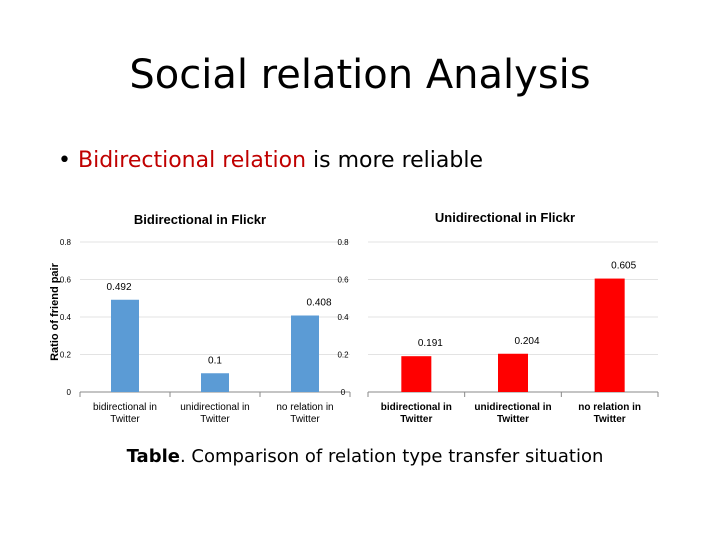  Describe the element at coordinates (118, 287) in the screenshot. I see `data-label: 0.492` at that location.